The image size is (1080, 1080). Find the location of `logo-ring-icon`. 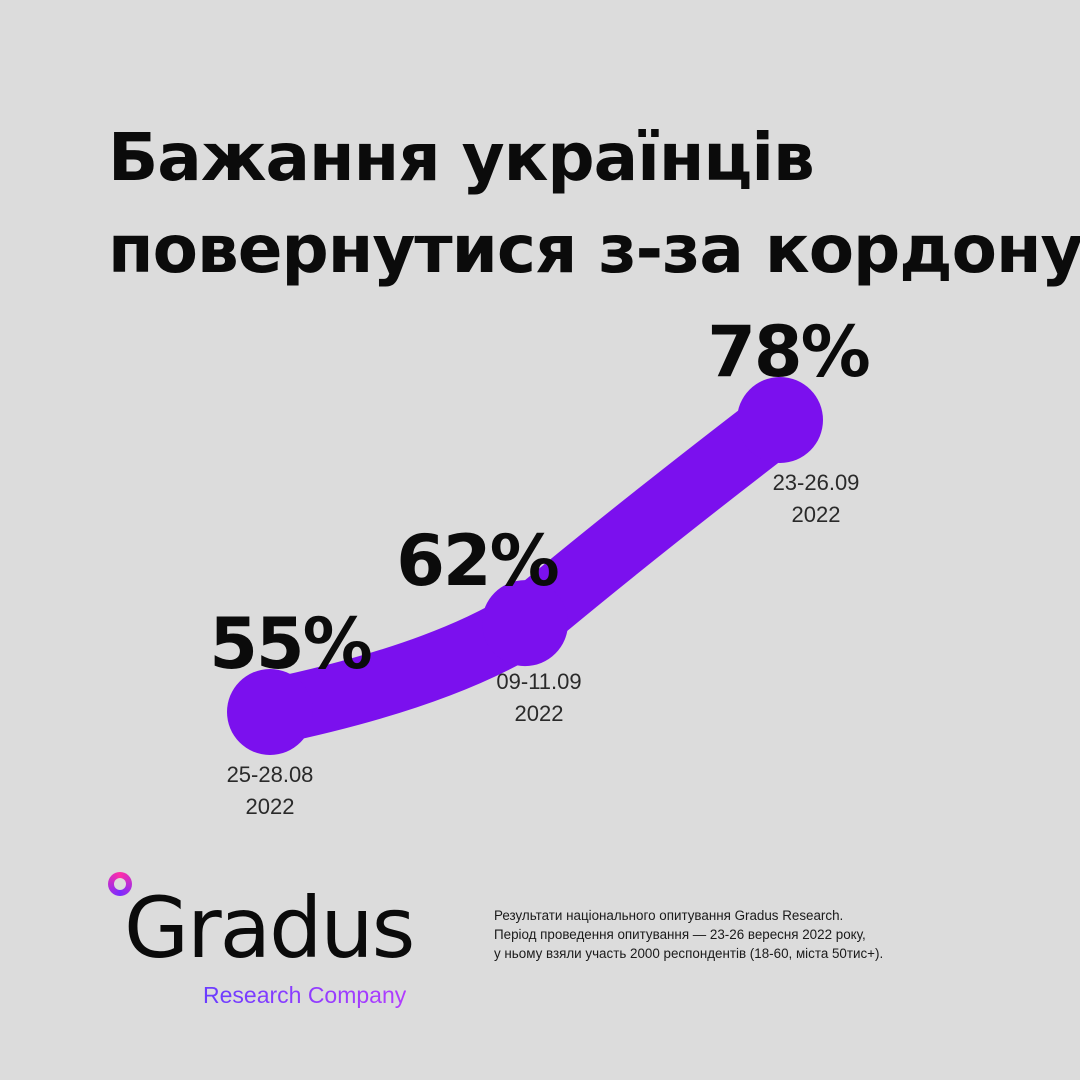

logo-ring-icon is located at coordinates (120, 884).